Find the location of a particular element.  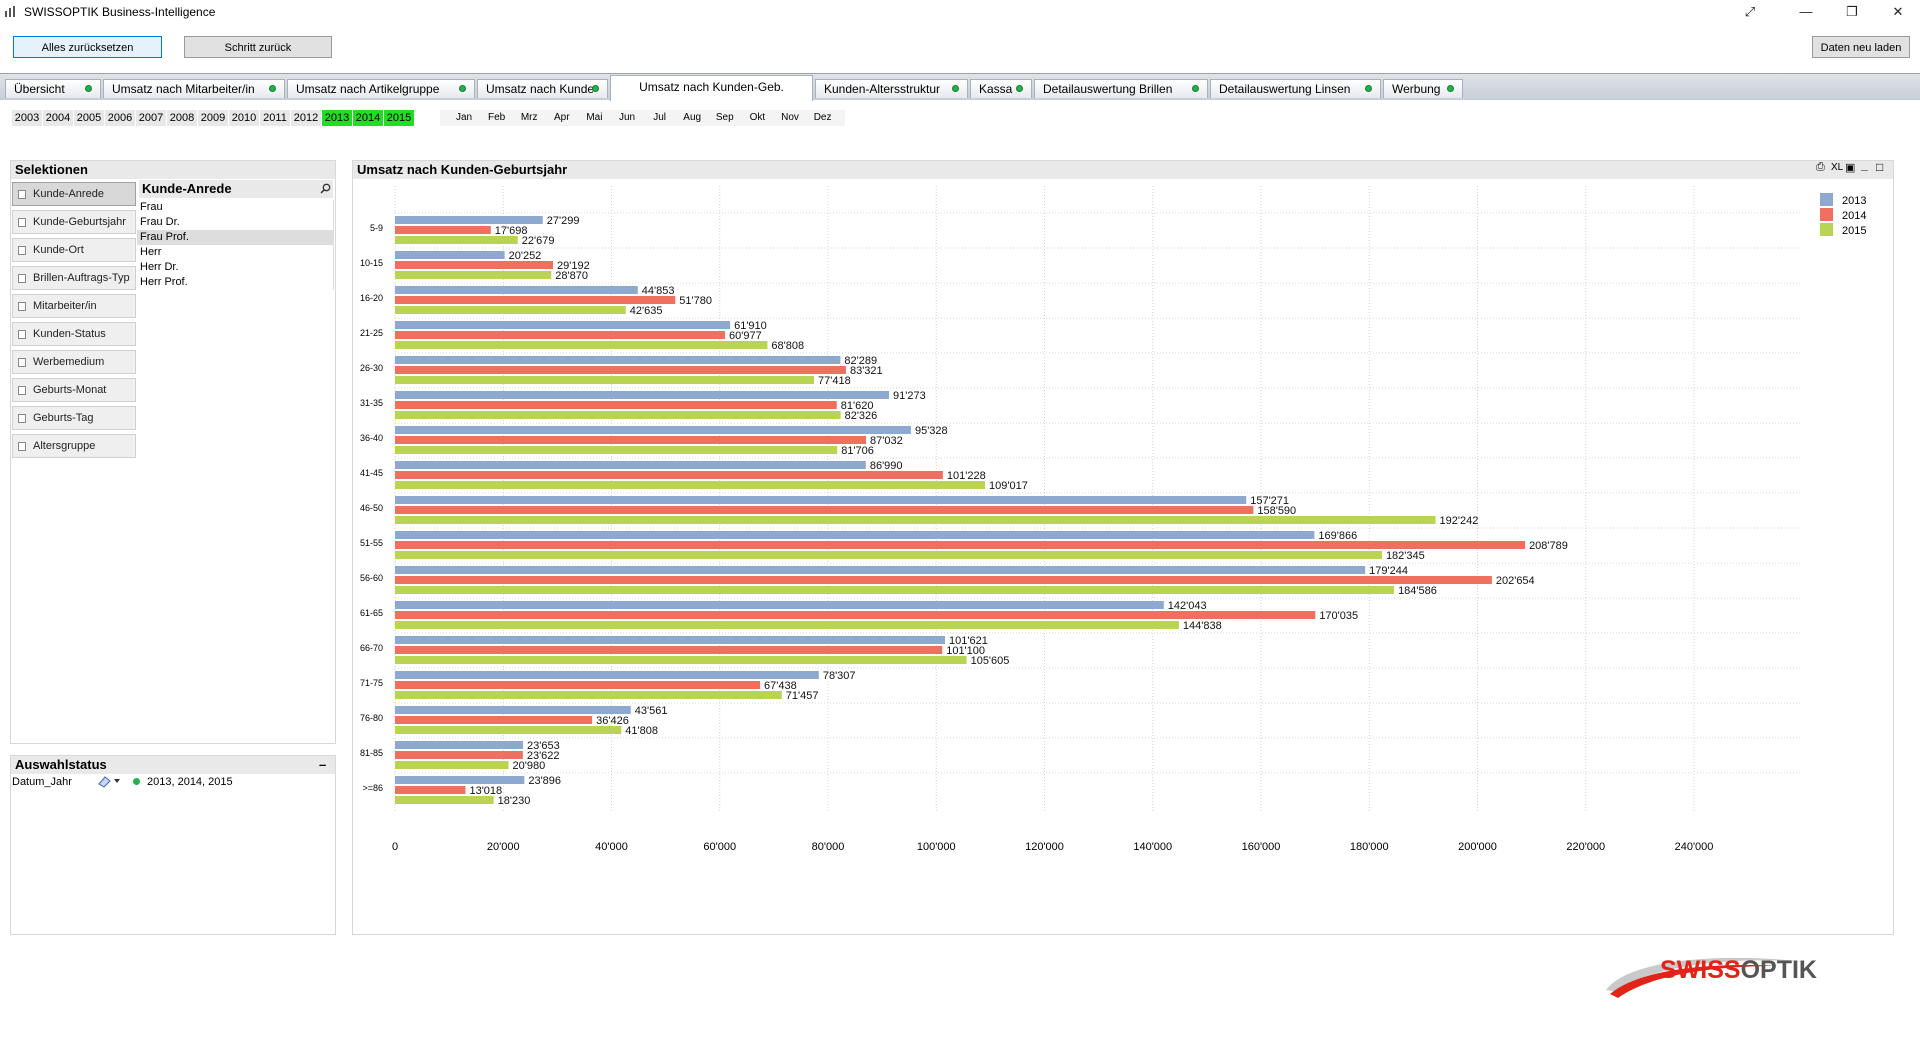

bar-value-label: 109'017 is located at coordinates (1008, 486).